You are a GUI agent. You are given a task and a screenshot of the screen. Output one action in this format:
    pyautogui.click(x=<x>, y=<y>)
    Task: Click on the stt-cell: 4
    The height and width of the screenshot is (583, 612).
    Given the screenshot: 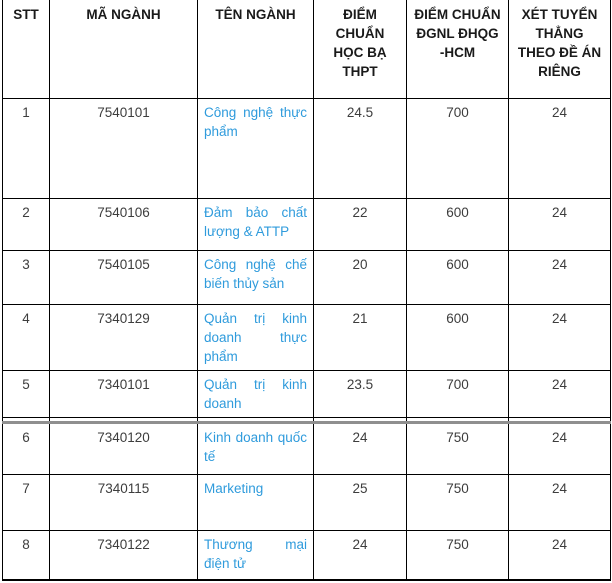 What is the action you would take?
    pyautogui.click(x=26, y=337)
    